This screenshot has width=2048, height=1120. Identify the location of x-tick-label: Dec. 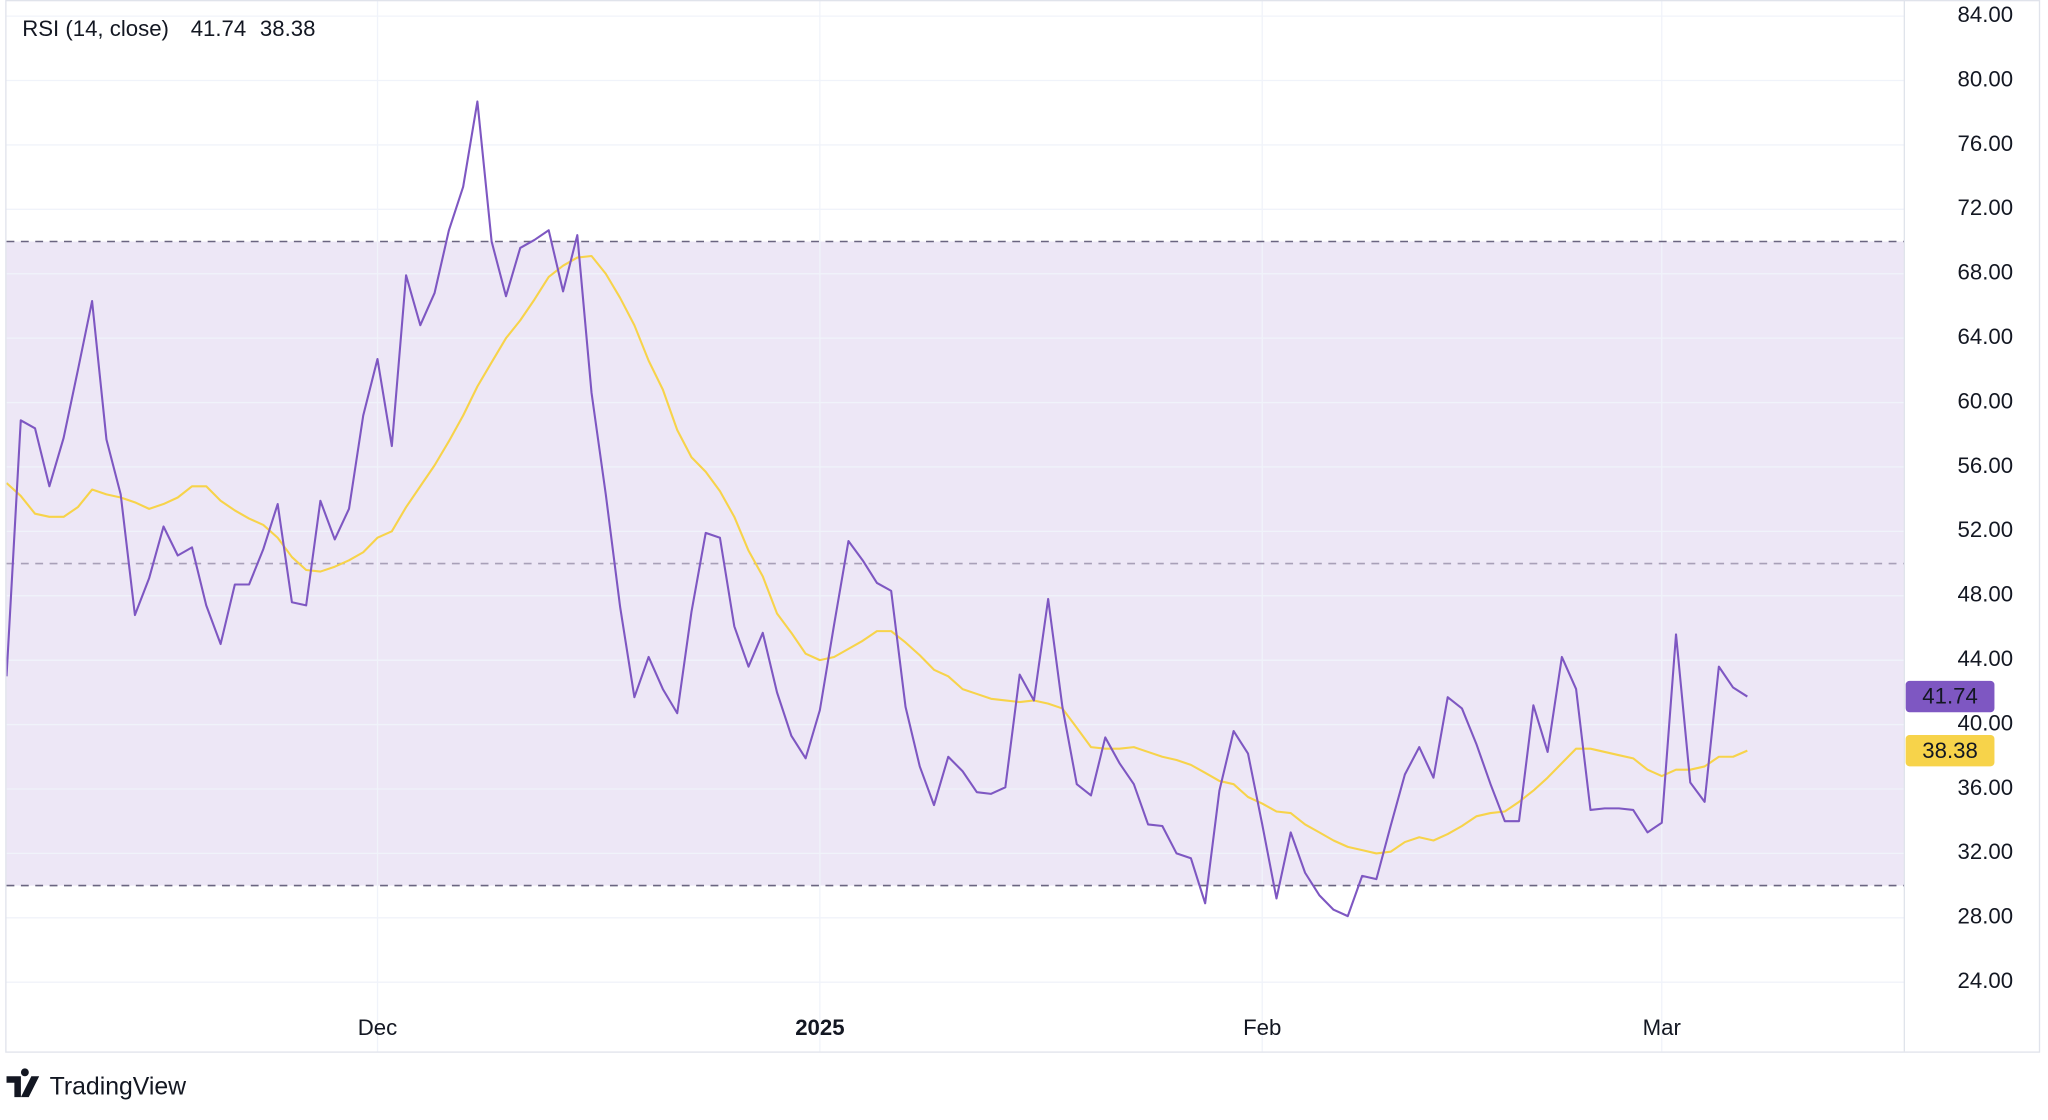
(377, 1027).